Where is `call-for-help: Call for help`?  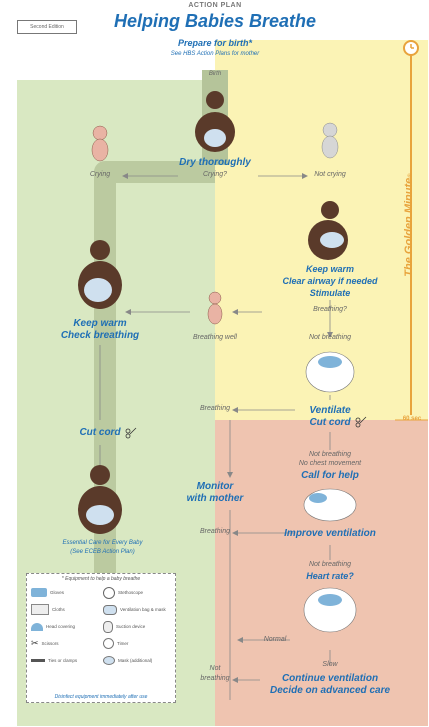 call-for-help: Call for help is located at coordinates (330, 475).